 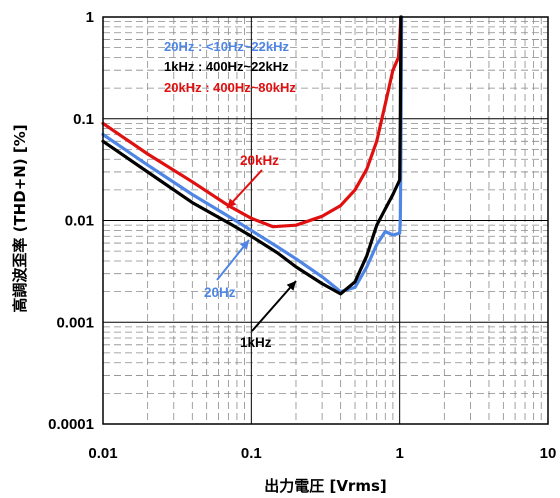 I want to click on x-tick-label: 0.01, so click(x=102, y=453).